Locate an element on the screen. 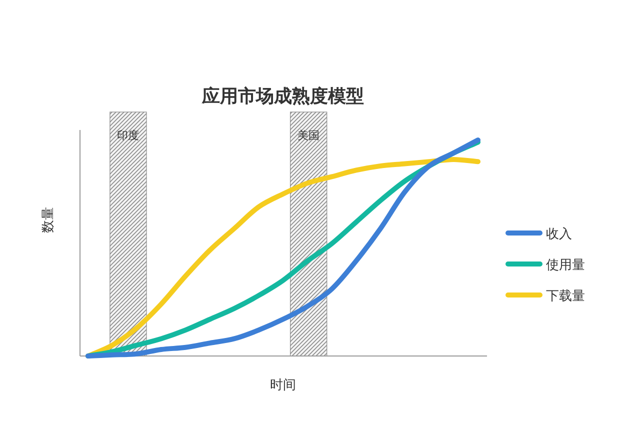 The width and height of the screenshot is (640, 444). legend-label: 使用量 is located at coordinates (565, 265).